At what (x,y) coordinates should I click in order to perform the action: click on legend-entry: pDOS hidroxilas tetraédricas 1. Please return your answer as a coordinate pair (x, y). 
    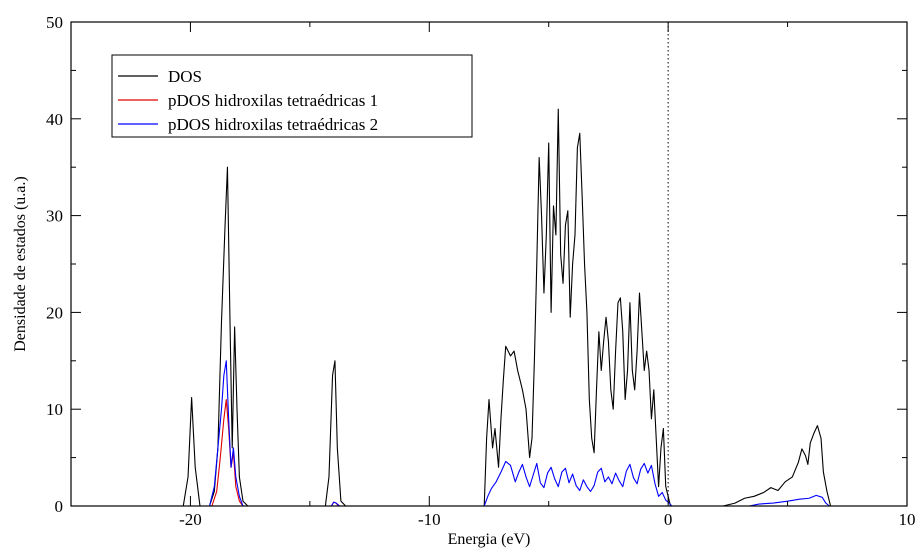
    Looking at the image, I should click on (248, 100).